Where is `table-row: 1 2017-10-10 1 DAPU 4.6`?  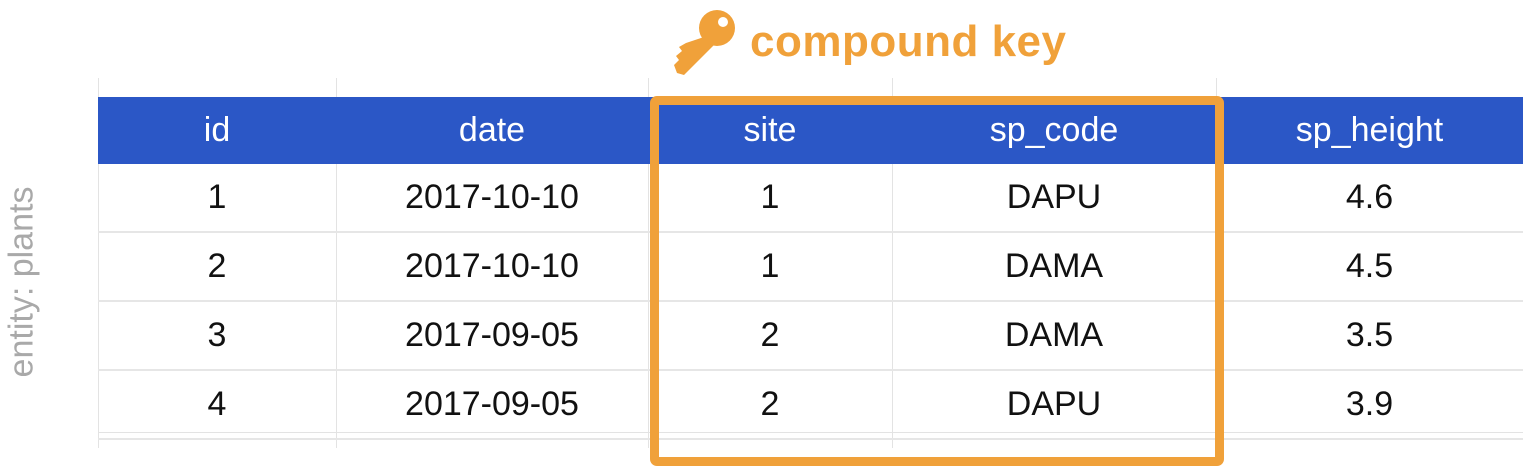 table-row: 1 2017-10-10 1 DAPU 4.6 is located at coordinates (810, 198).